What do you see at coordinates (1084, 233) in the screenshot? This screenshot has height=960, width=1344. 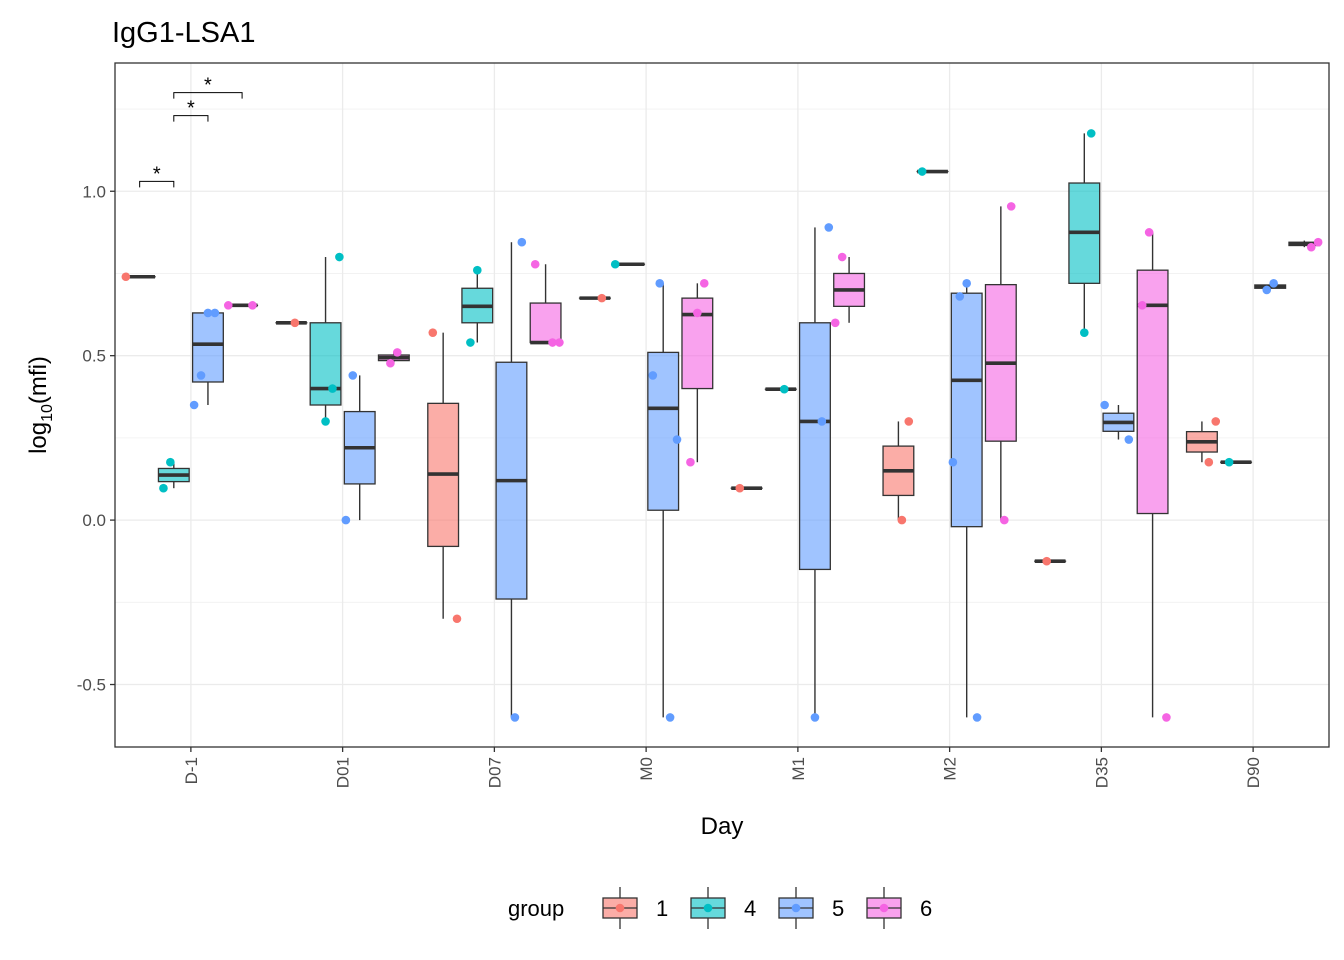 I see `box-group-4-d35` at bounding box center [1084, 233].